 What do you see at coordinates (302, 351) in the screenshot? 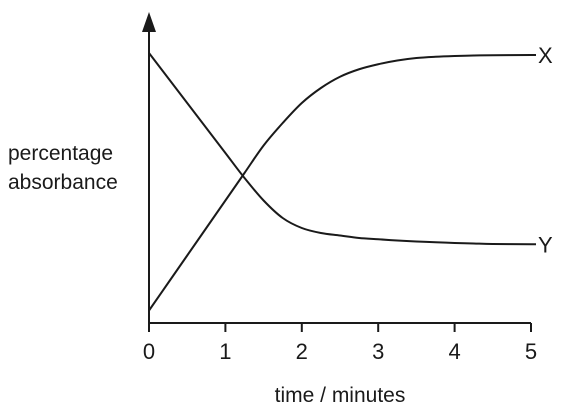
I see `x-tick-label-2: 2` at bounding box center [302, 351].